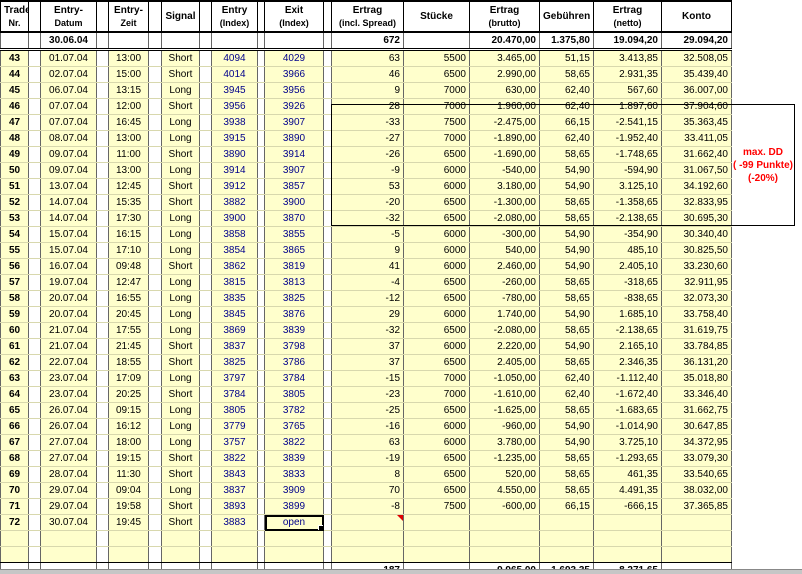 The image size is (802, 574). What do you see at coordinates (128, 74) in the screenshot?
I see `cell-zeit: 15:00` at bounding box center [128, 74].